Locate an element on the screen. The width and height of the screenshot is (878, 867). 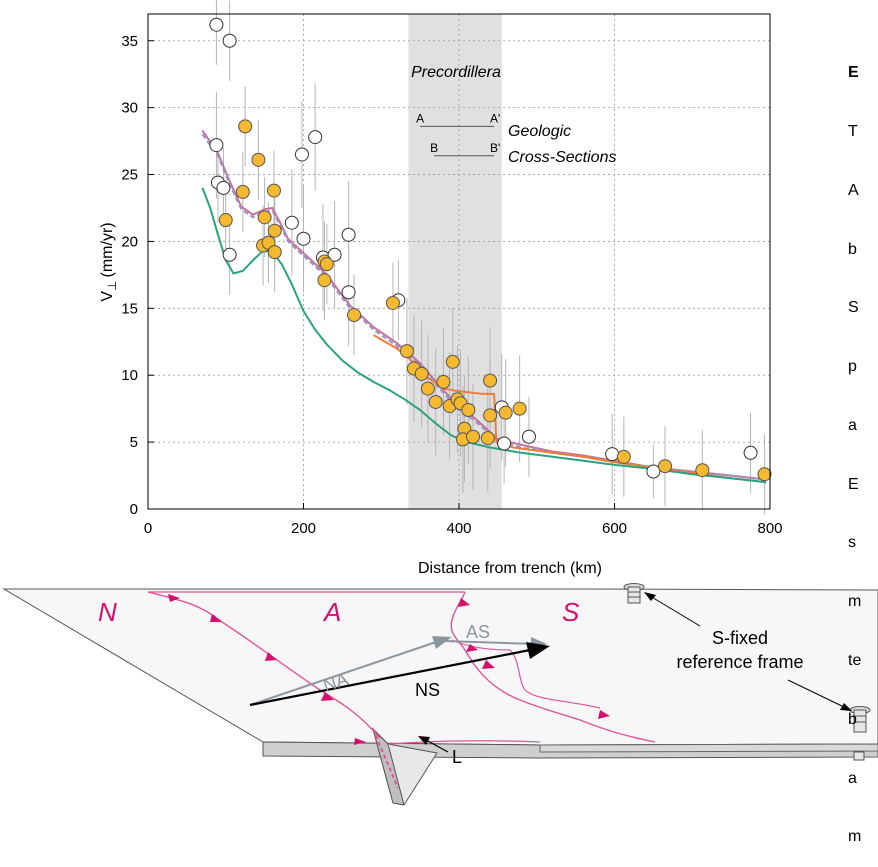
x-tick-label: 400 is located at coordinates (458, 528).